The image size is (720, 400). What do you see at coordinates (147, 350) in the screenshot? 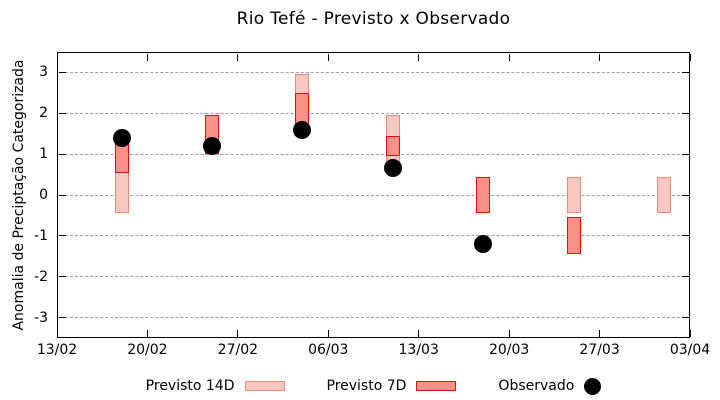
I see `x-tick-label: 20/02` at bounding box center [147, 350].